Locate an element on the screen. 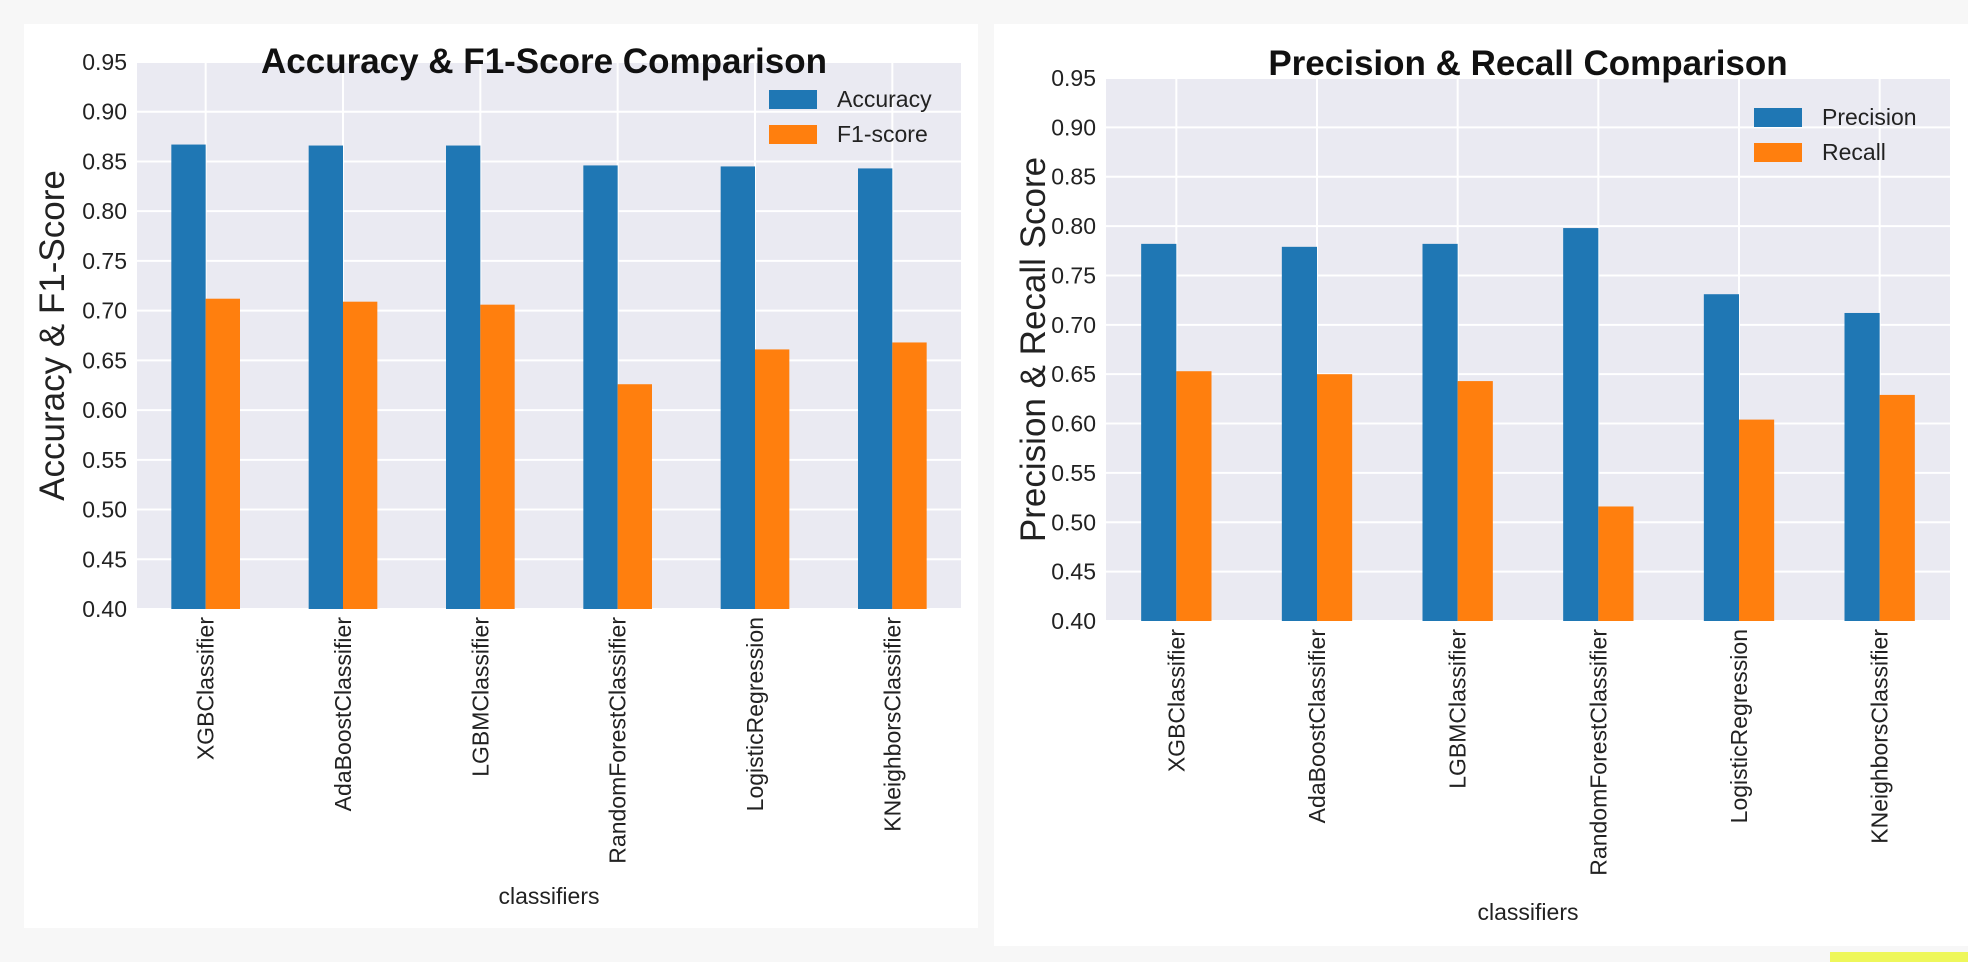 The height and width of the screenshot is (962, 1968). legend-label: Precision is located at coordinates (1869, 117).